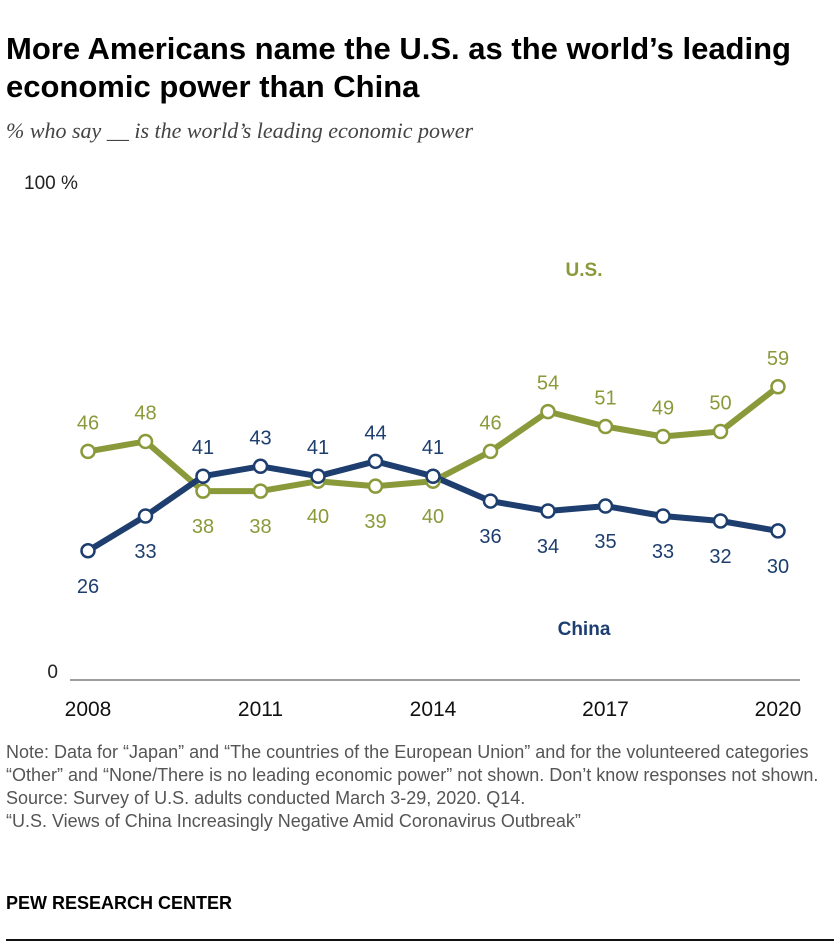 The image size is (840, 948). What do you see at coordinates (420, 940) in the screenshot?
I see `bottom-divider` at bounding box center [420, 940].